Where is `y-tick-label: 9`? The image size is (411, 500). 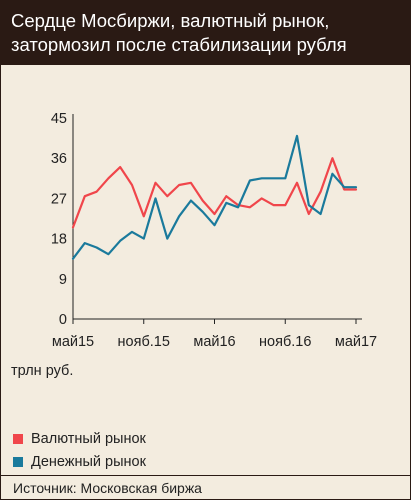
y-tick-label: 9 is located at coordinates (63, 280).